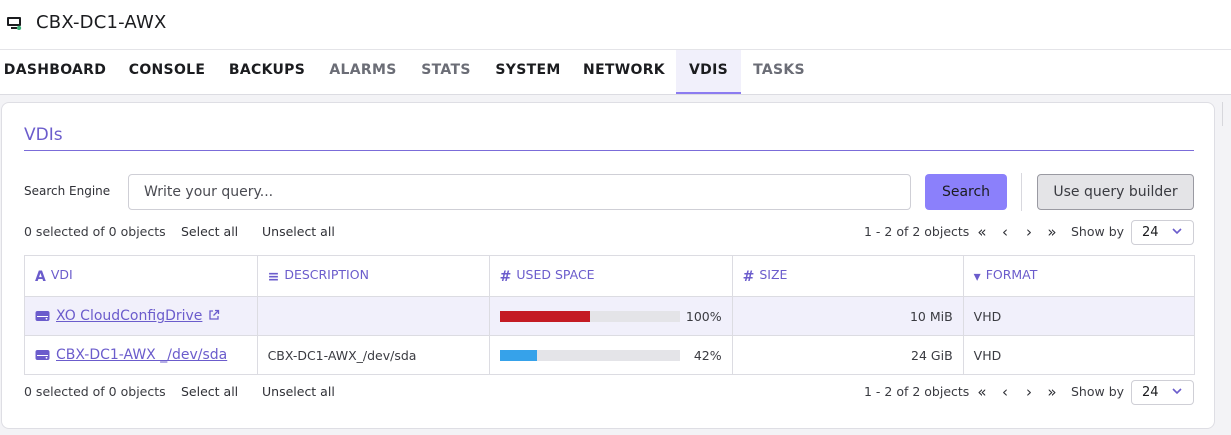 This screenshot has width=1231, height=435. Describe the element at coordinates (609, 150) in the screenshot. I see `section-divider` at that location.